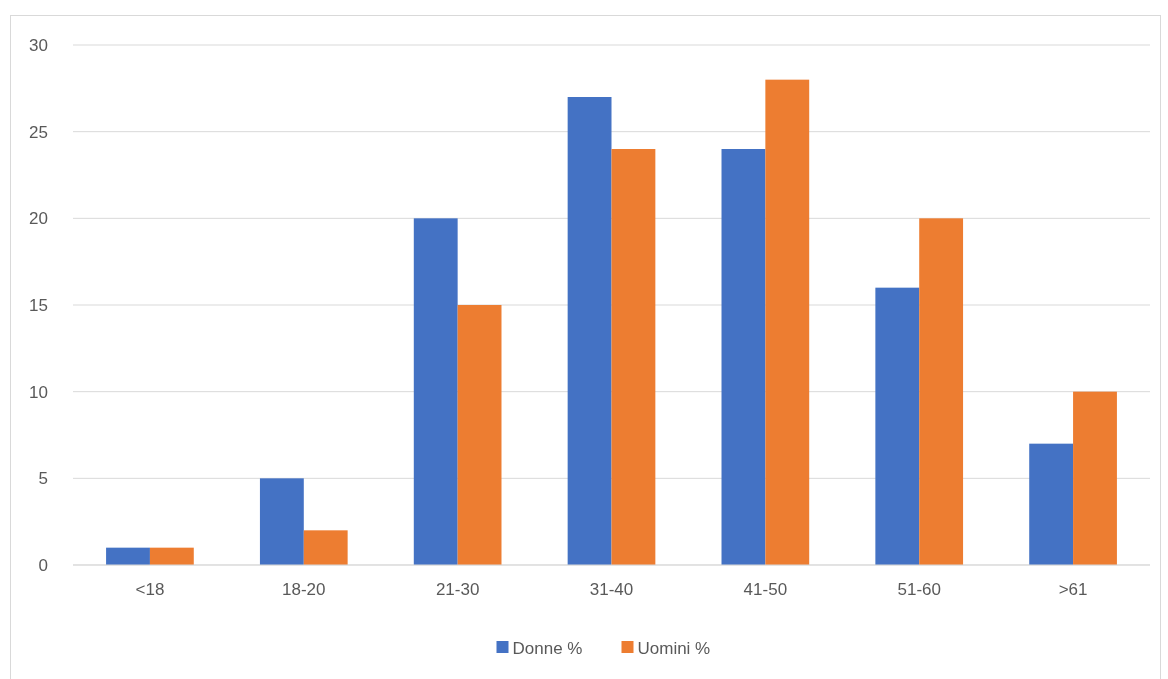 This screenshot has height=679, width=1168. What do you see at coordinates (304, 589) in the screenshot?
I see `x-tick-label: 18-20` at bounding box center [304, 589].